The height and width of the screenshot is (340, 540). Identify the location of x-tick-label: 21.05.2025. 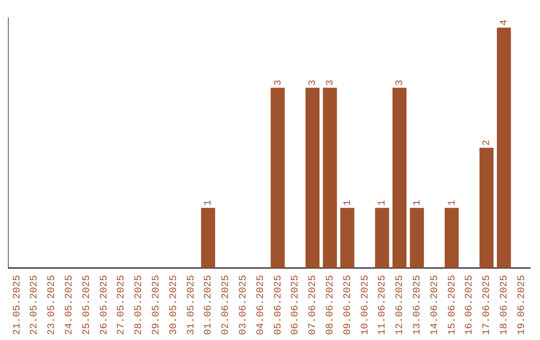
(18, 305).